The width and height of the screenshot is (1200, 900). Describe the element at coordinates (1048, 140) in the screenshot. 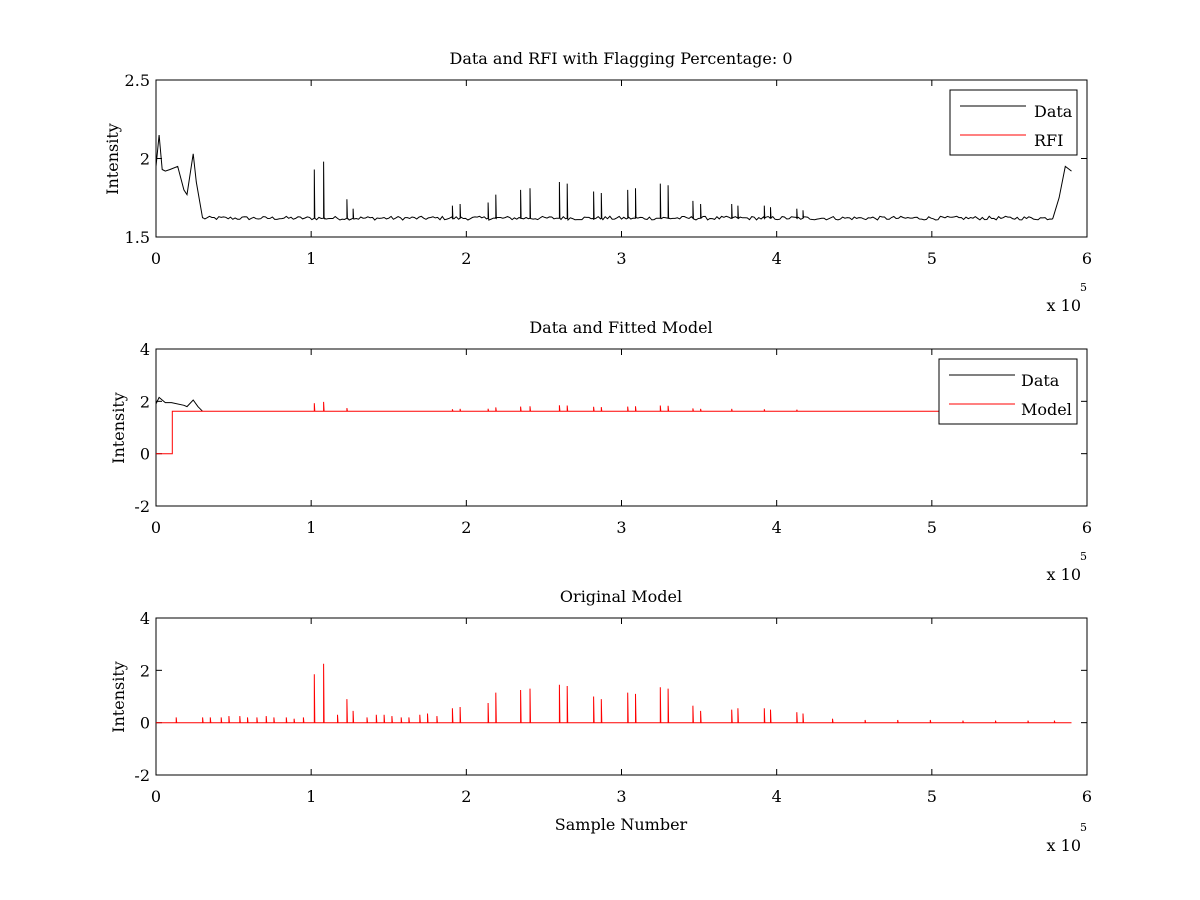

I see `legend-label-rfi: RFI` at that location.